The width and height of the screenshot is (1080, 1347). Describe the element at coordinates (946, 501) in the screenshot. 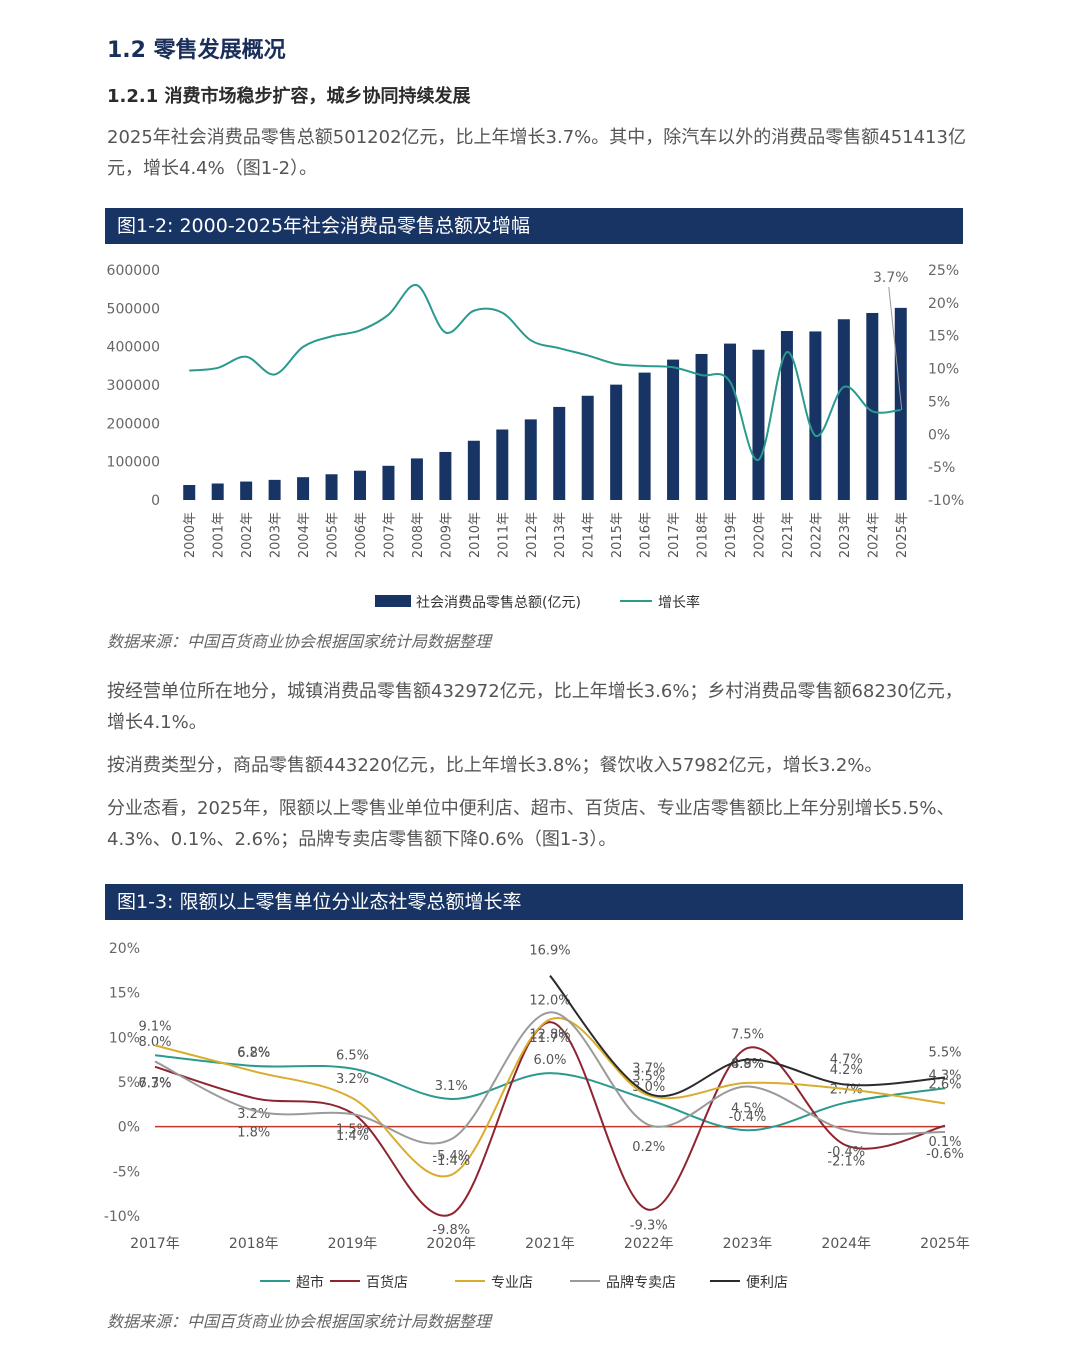

I see `y-right-tick-label: -10%` at that location.